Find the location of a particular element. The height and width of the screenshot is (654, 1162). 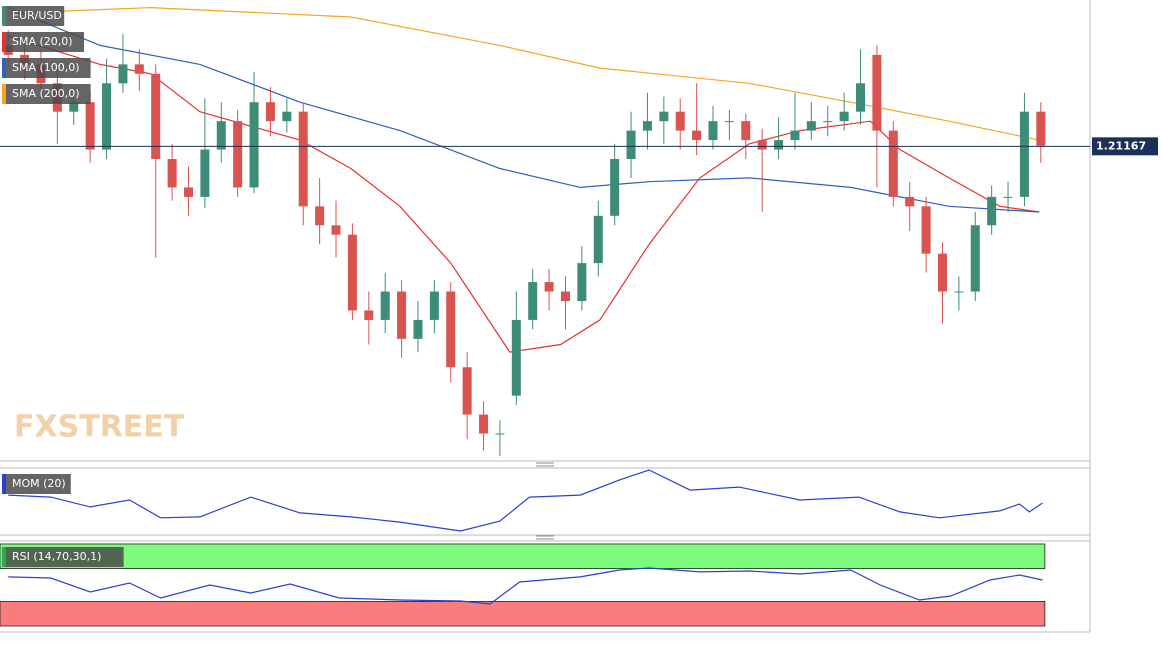

last-price-label: 1.21167 is located at coordinates (1121, 145).